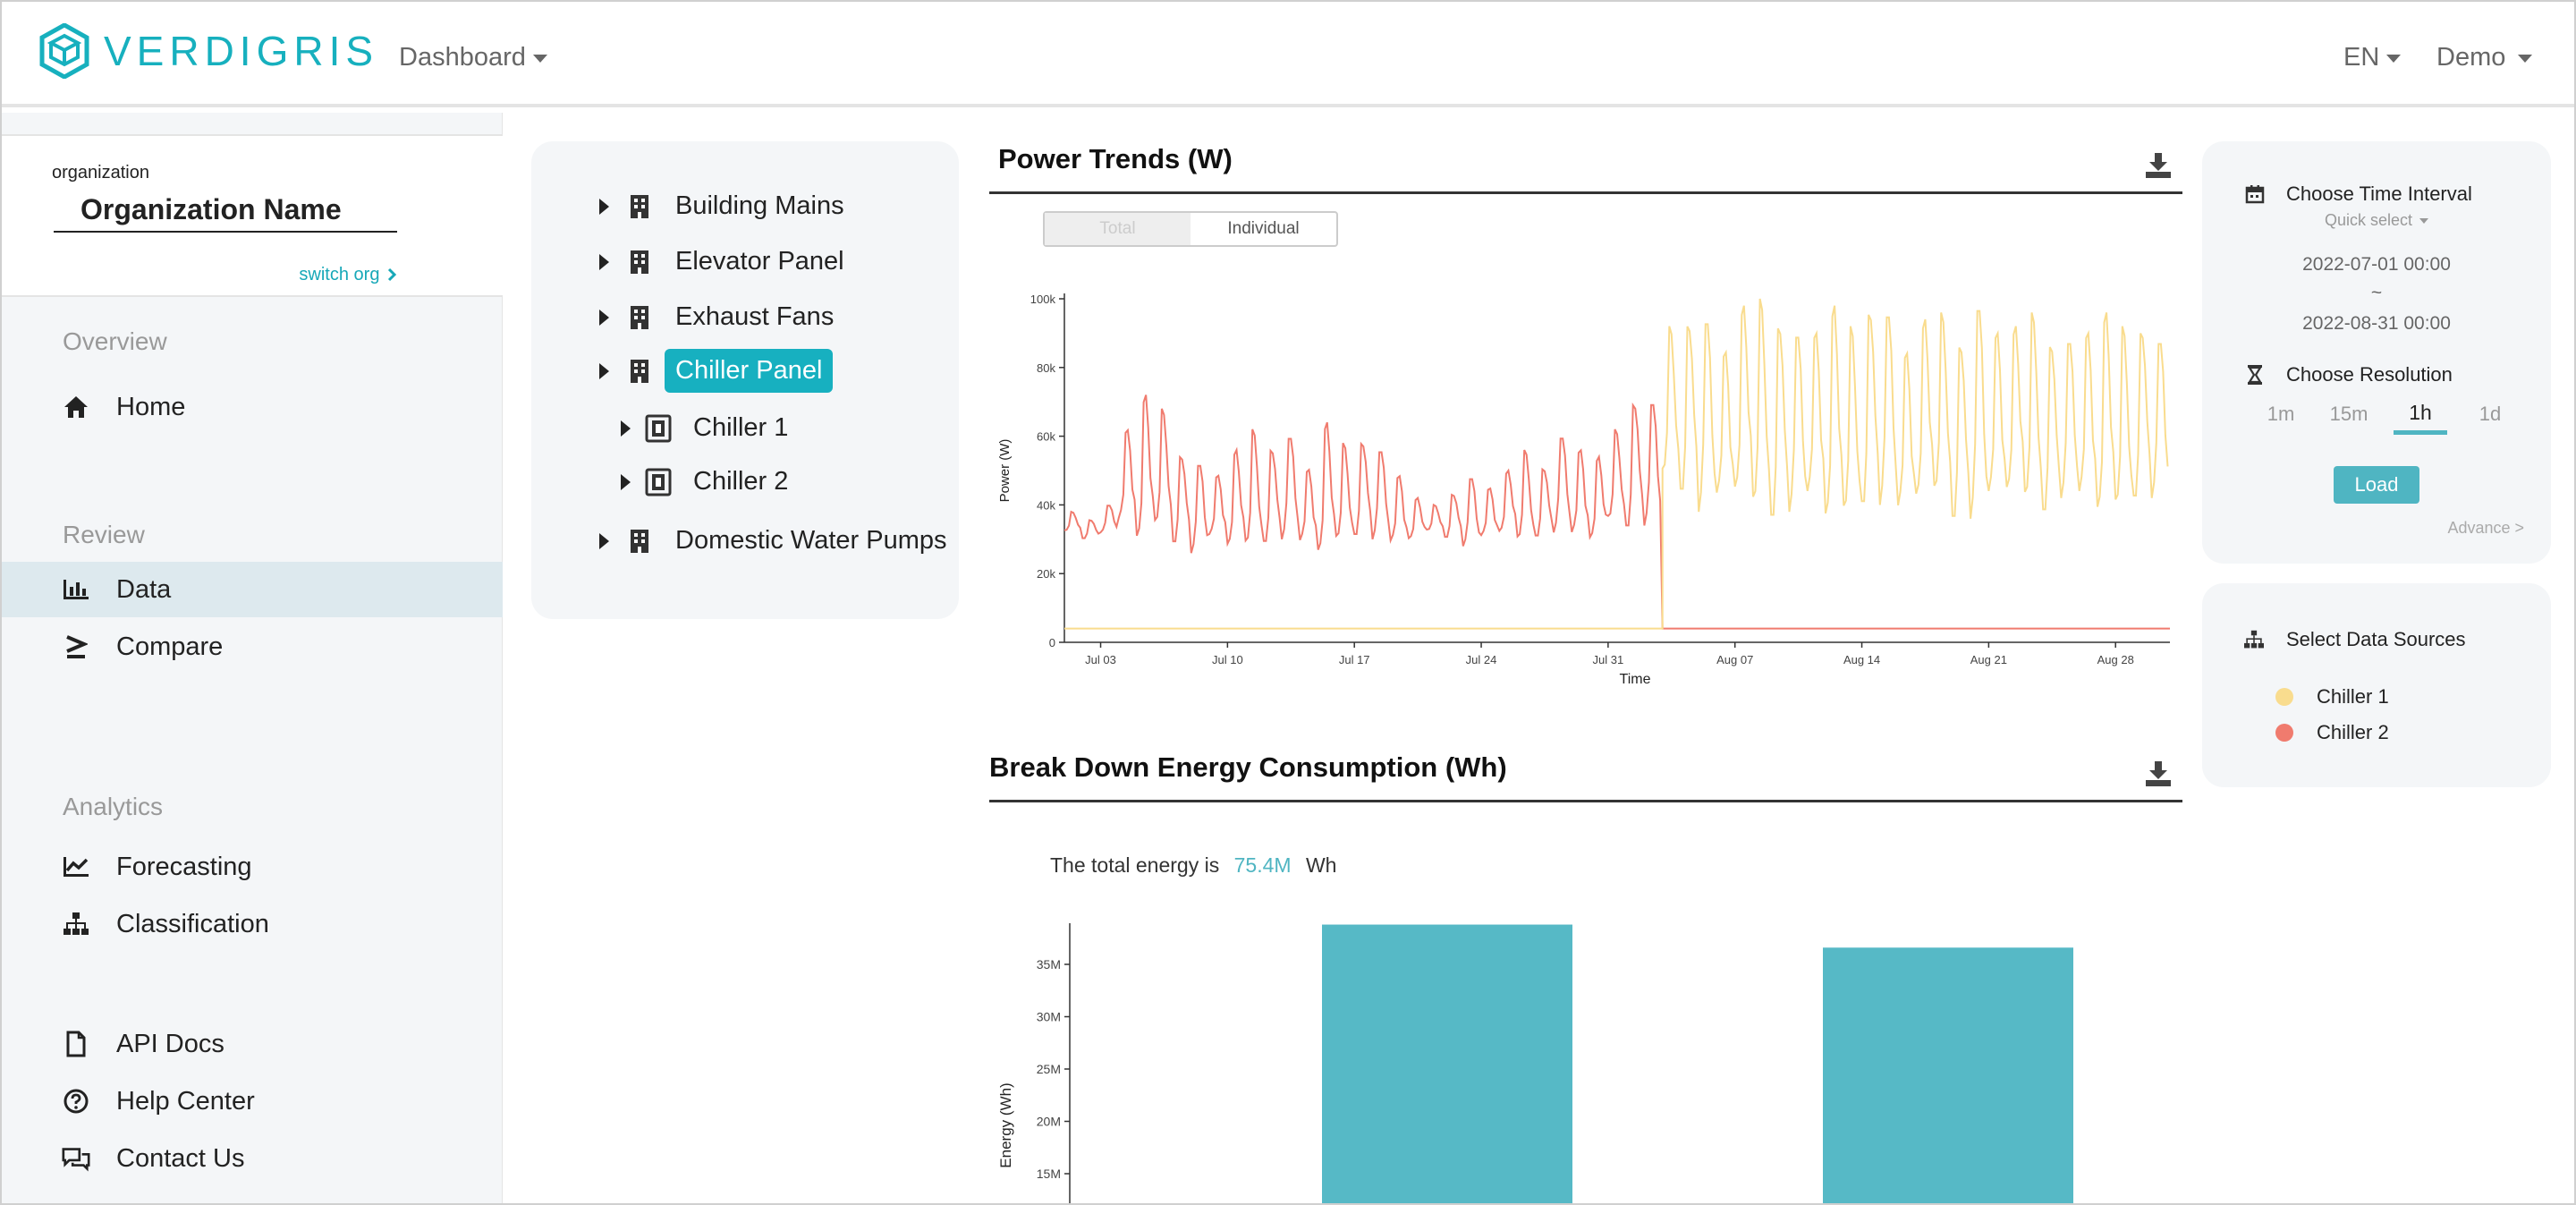 The width and height of the screenshot is (2576, 1205). What do you see at coordinates (2353, 732) in the screenshot?
I see `source-label: Chiller 2` at bounding box center [2353, 732].